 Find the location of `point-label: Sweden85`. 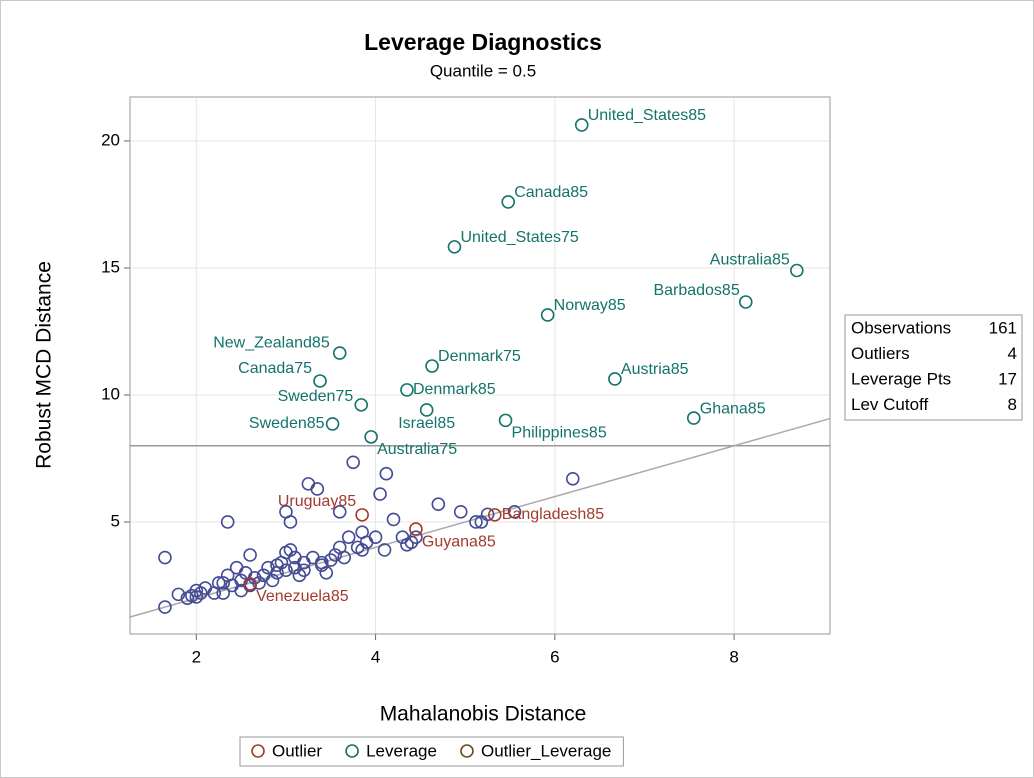

point-label: Sweden85 is located at coordinates (287, 423).